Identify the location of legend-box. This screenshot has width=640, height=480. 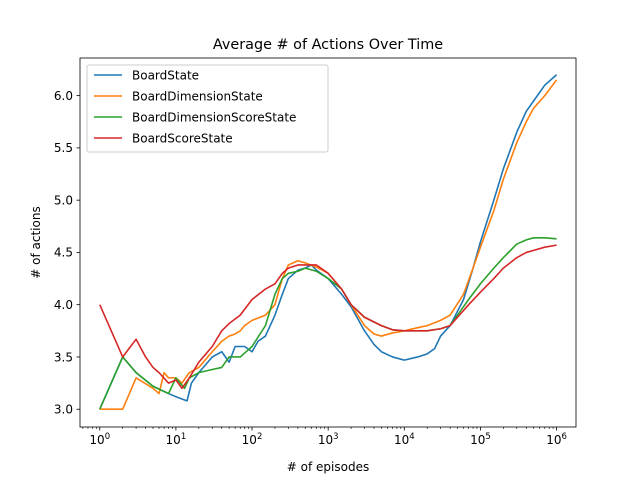
(207, 108).